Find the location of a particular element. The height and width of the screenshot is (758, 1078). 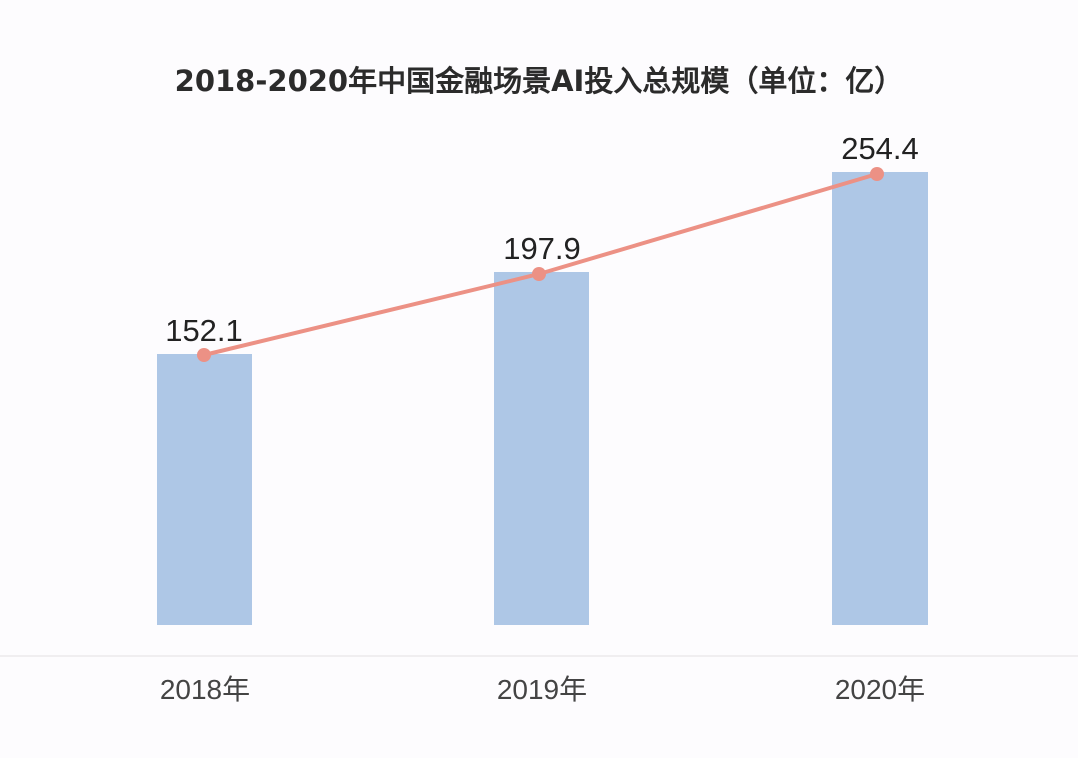

point-2019 is located at coordinates (539, 274).